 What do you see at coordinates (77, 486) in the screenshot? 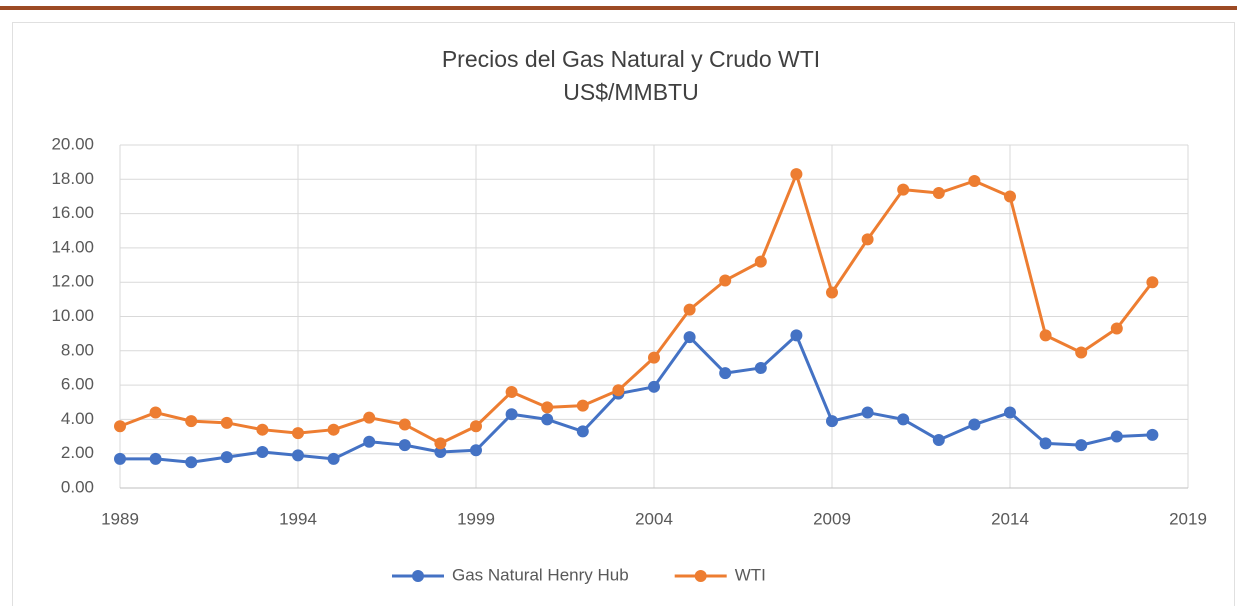
I see `y-tick-label: 0.00` at bounding box center [77, 486].